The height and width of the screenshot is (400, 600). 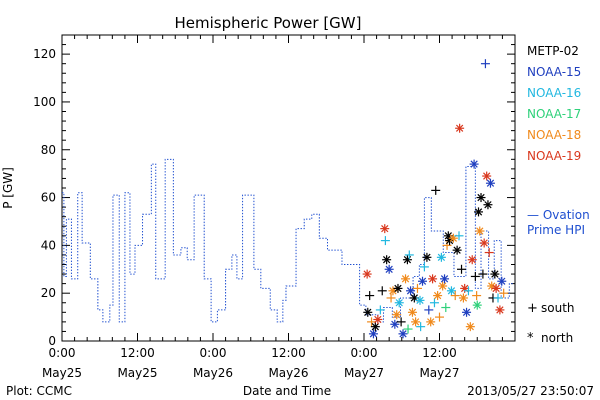 What do you see at coordinates (557, 338) in the screenshot?
I see `marker-legend-north-label: north` at bounding box center [557, 338].